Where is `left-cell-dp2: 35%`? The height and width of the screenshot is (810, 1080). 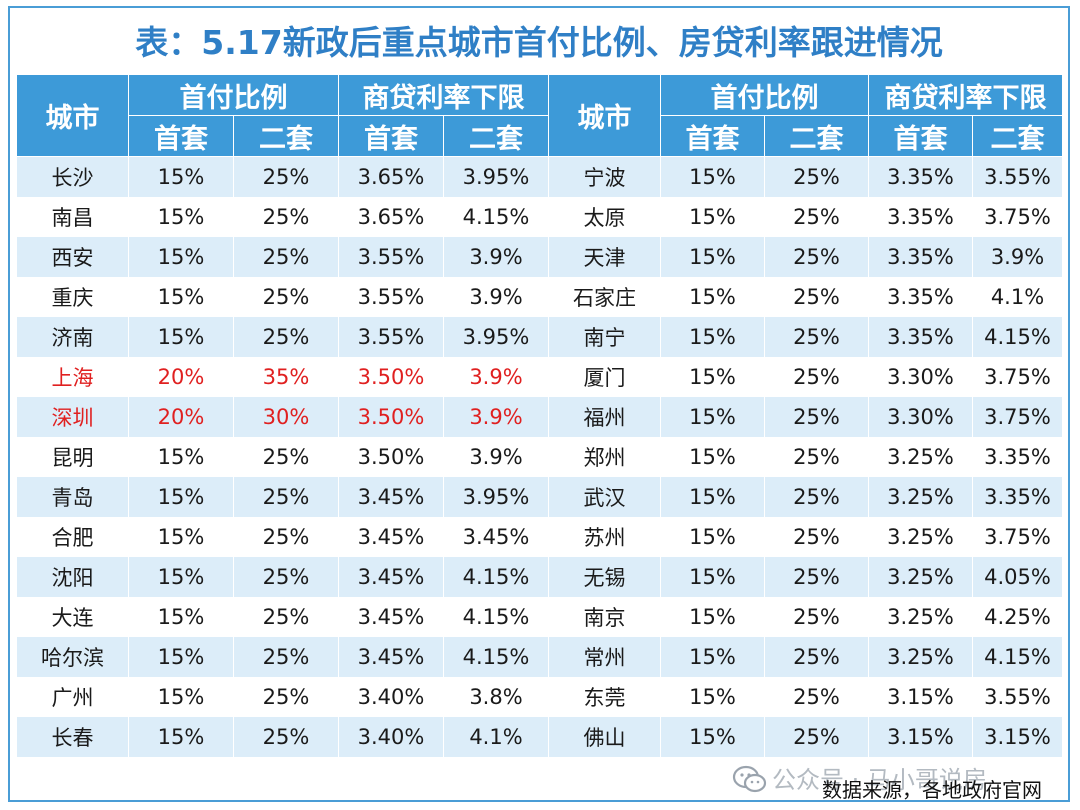 left-cell-dp2: 35% is located at coordinates (286, 377).